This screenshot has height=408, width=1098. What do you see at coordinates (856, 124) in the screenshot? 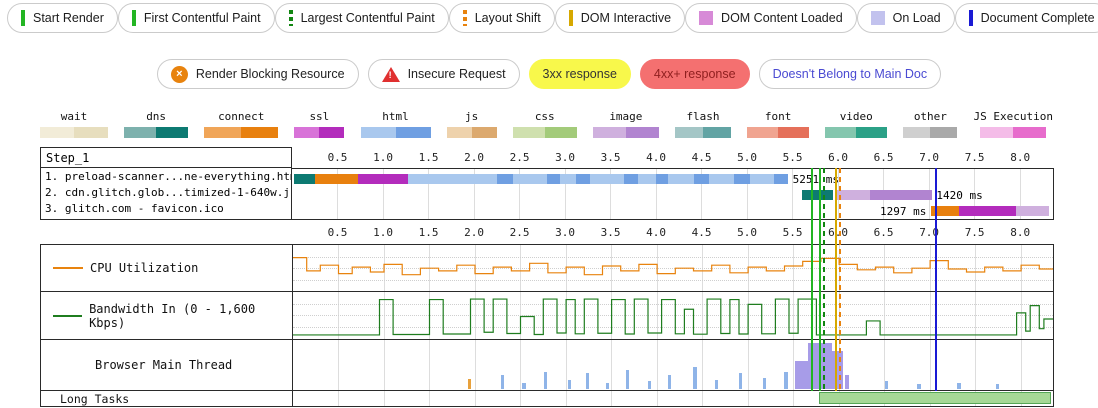
I see `resource-type-video: video` at bounding box center [856, 124].